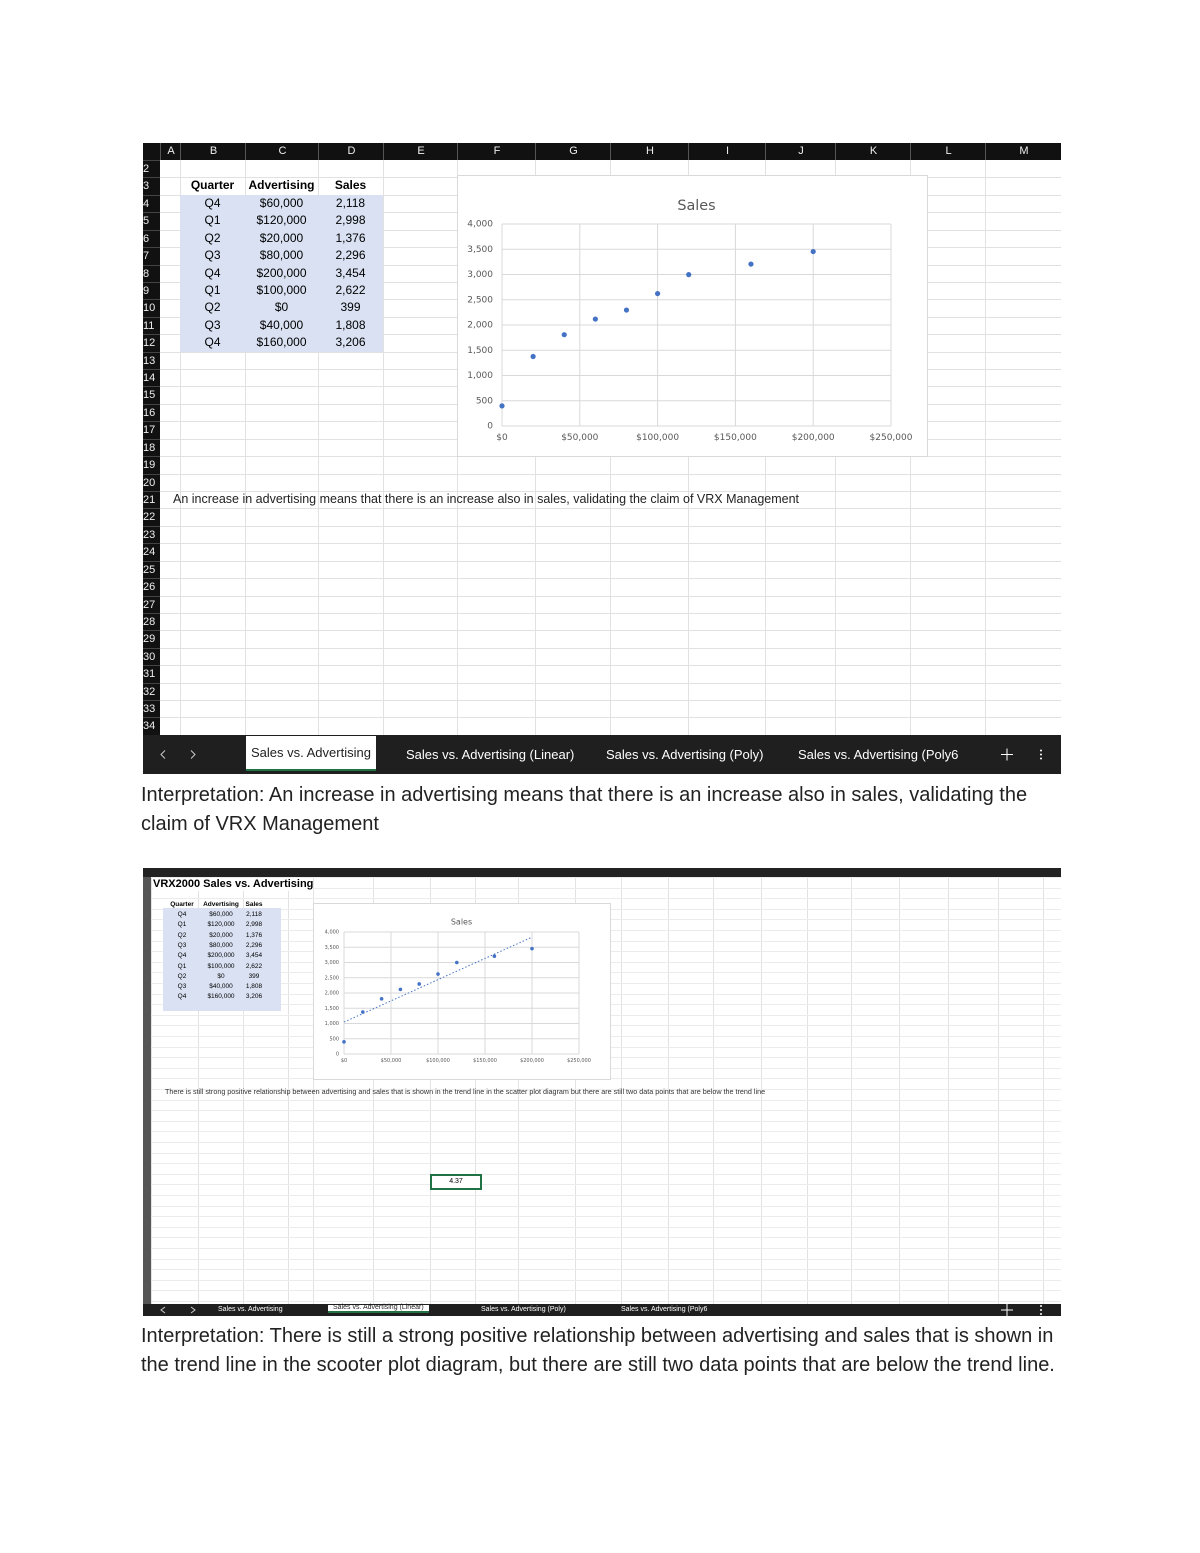  What do you see at coordinates (254, 935) in the screenshot?
I see `table-cell: 1,376` at bounding box center [254, 935].